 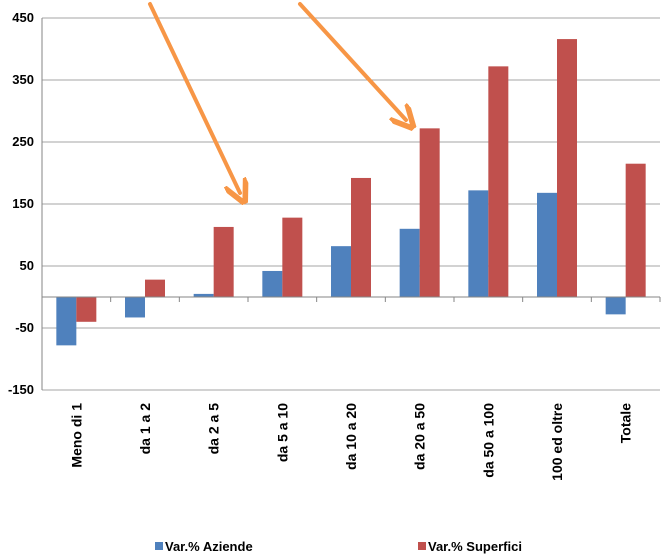 I want to click on x-category-label: da 1 a 2, so click(x=145, y=429).